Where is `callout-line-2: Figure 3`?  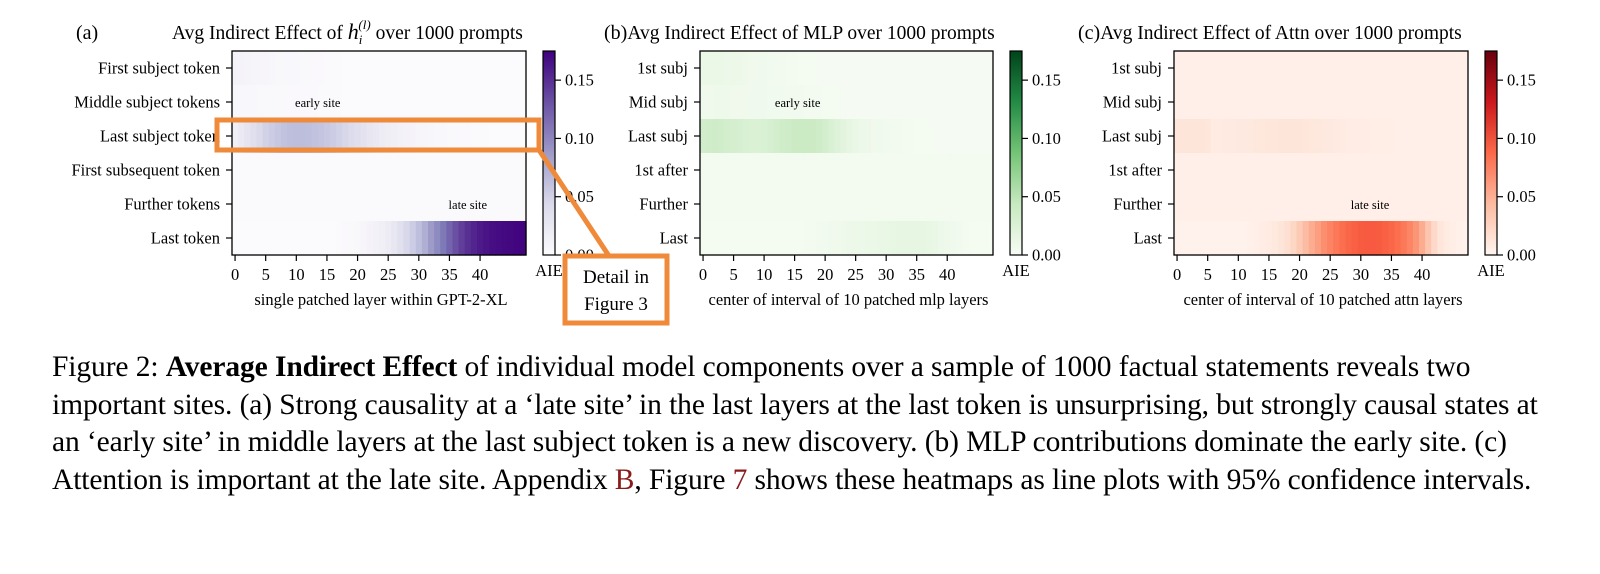 callout-line-2: Figure 3 is located at coordinates (616, 304).